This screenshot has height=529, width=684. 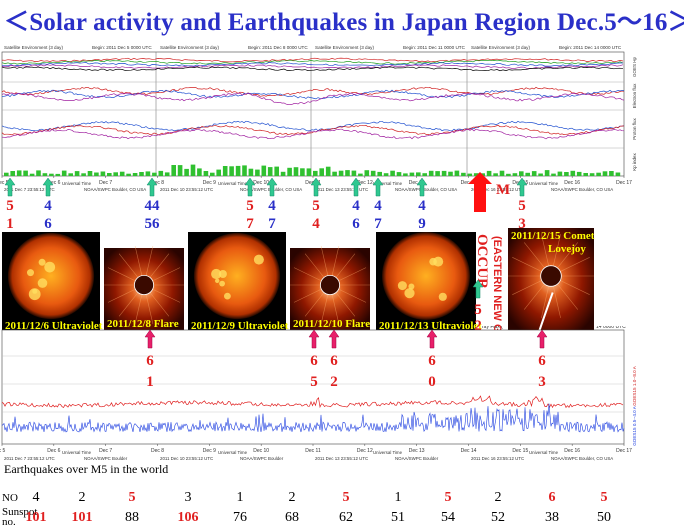 What do you see at coordinates (261, 183) in the screenshot?
I see `x-tick-label: Dec 10` at bounding box center [261, 183].